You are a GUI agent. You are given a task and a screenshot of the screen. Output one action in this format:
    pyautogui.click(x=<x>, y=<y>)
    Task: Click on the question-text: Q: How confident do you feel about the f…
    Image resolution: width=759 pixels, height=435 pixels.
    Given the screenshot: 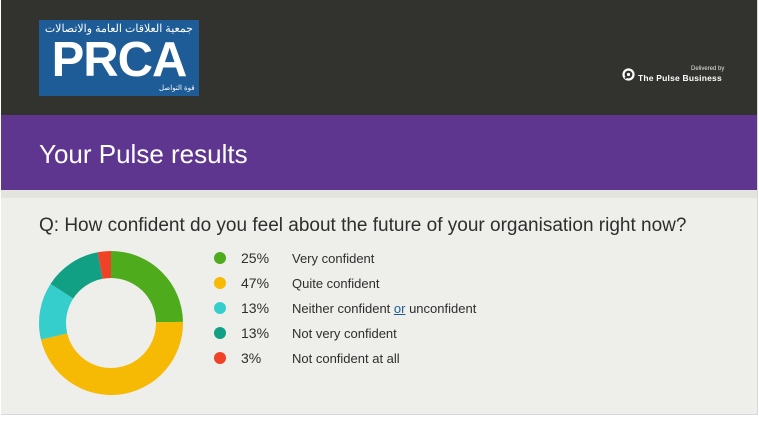 What is the action you would take?
    pyautogui.click(x=363, y=225)
    